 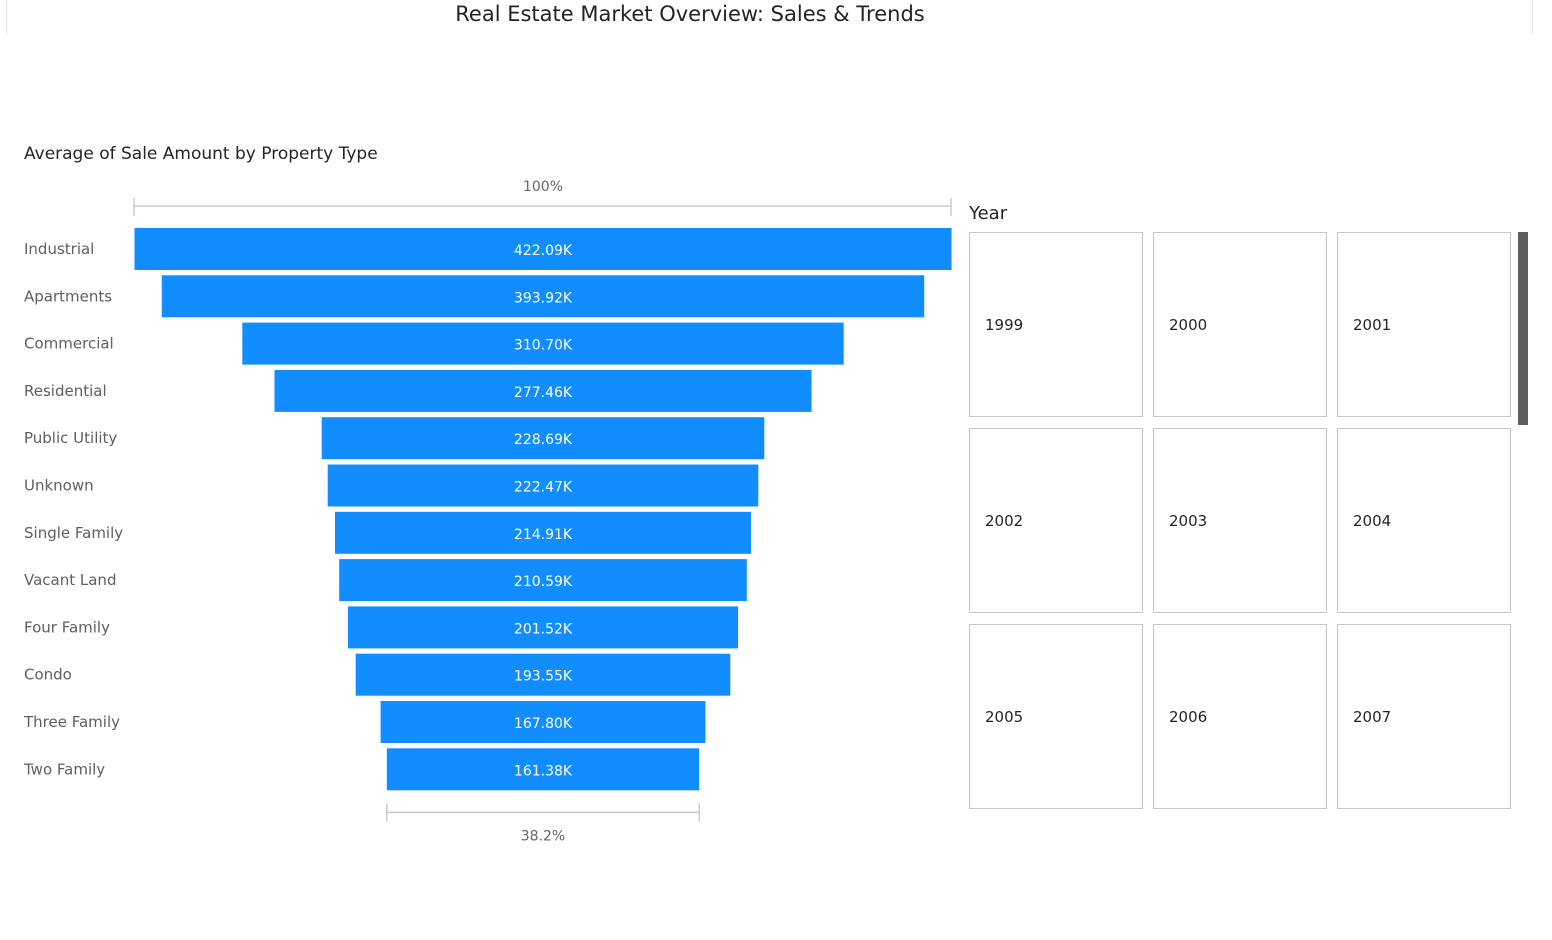 I want to click on year-tile: 2003, so click(x=1240, y=520).